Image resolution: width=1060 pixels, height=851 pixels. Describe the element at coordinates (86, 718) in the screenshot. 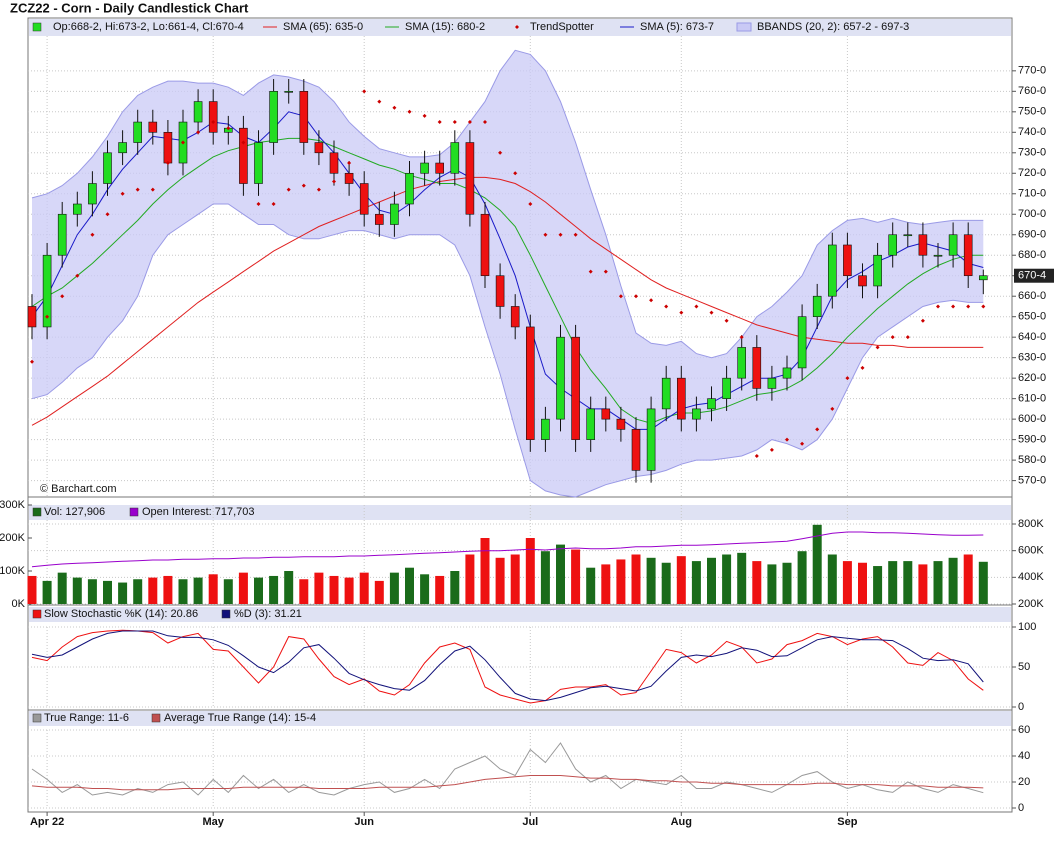

I see `legend-label: True Range: 11-6` at that location.